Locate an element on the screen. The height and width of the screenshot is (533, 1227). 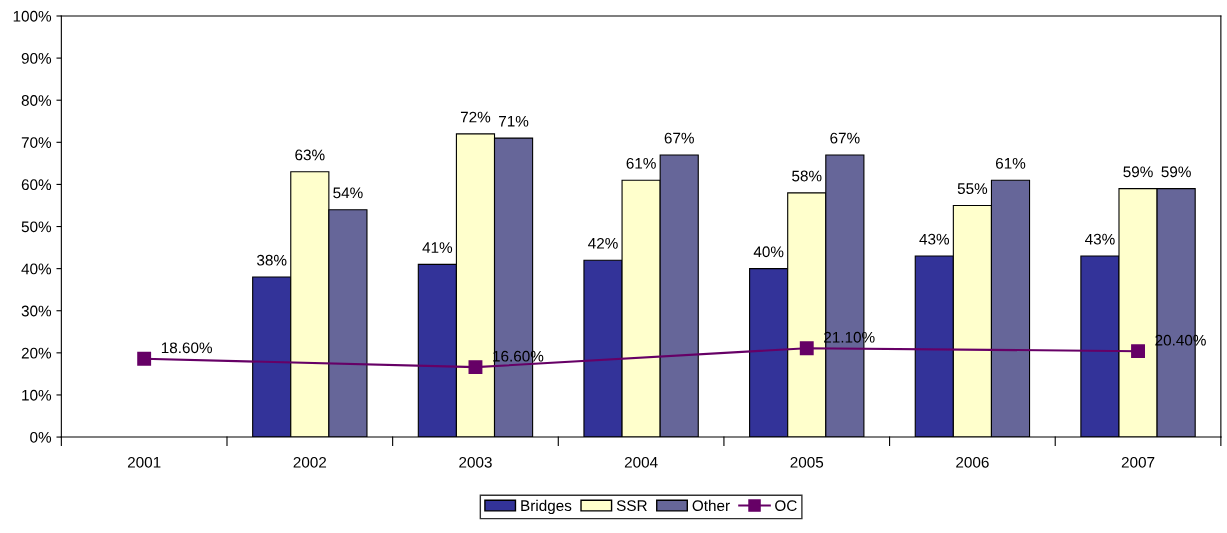
x-tick-label: 2003 is located at coordinates (475, 462).